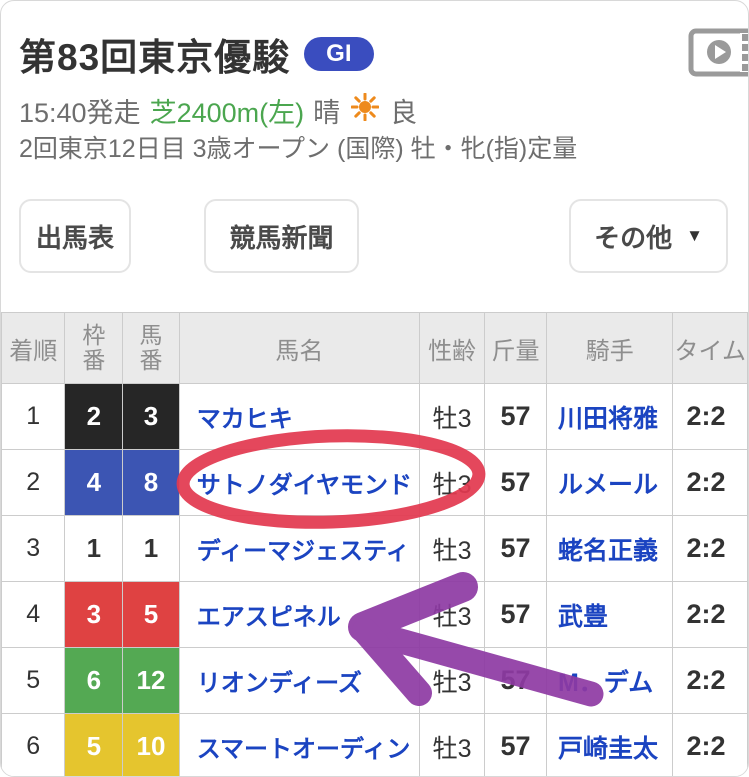 Image resolution: width=749 pixels, height=777 pixels. Describe the element at coordinates (327, 113) in the screenshot. I see `weather-label: 晴` at that location.